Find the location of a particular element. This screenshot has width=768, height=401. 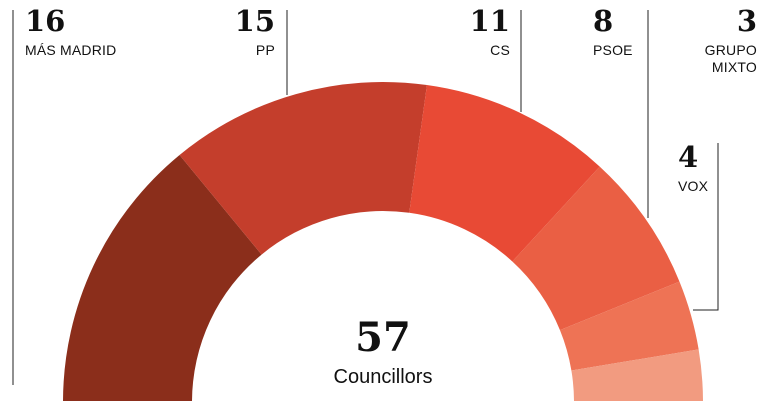

leader-line is located at coordinates (706, 227).